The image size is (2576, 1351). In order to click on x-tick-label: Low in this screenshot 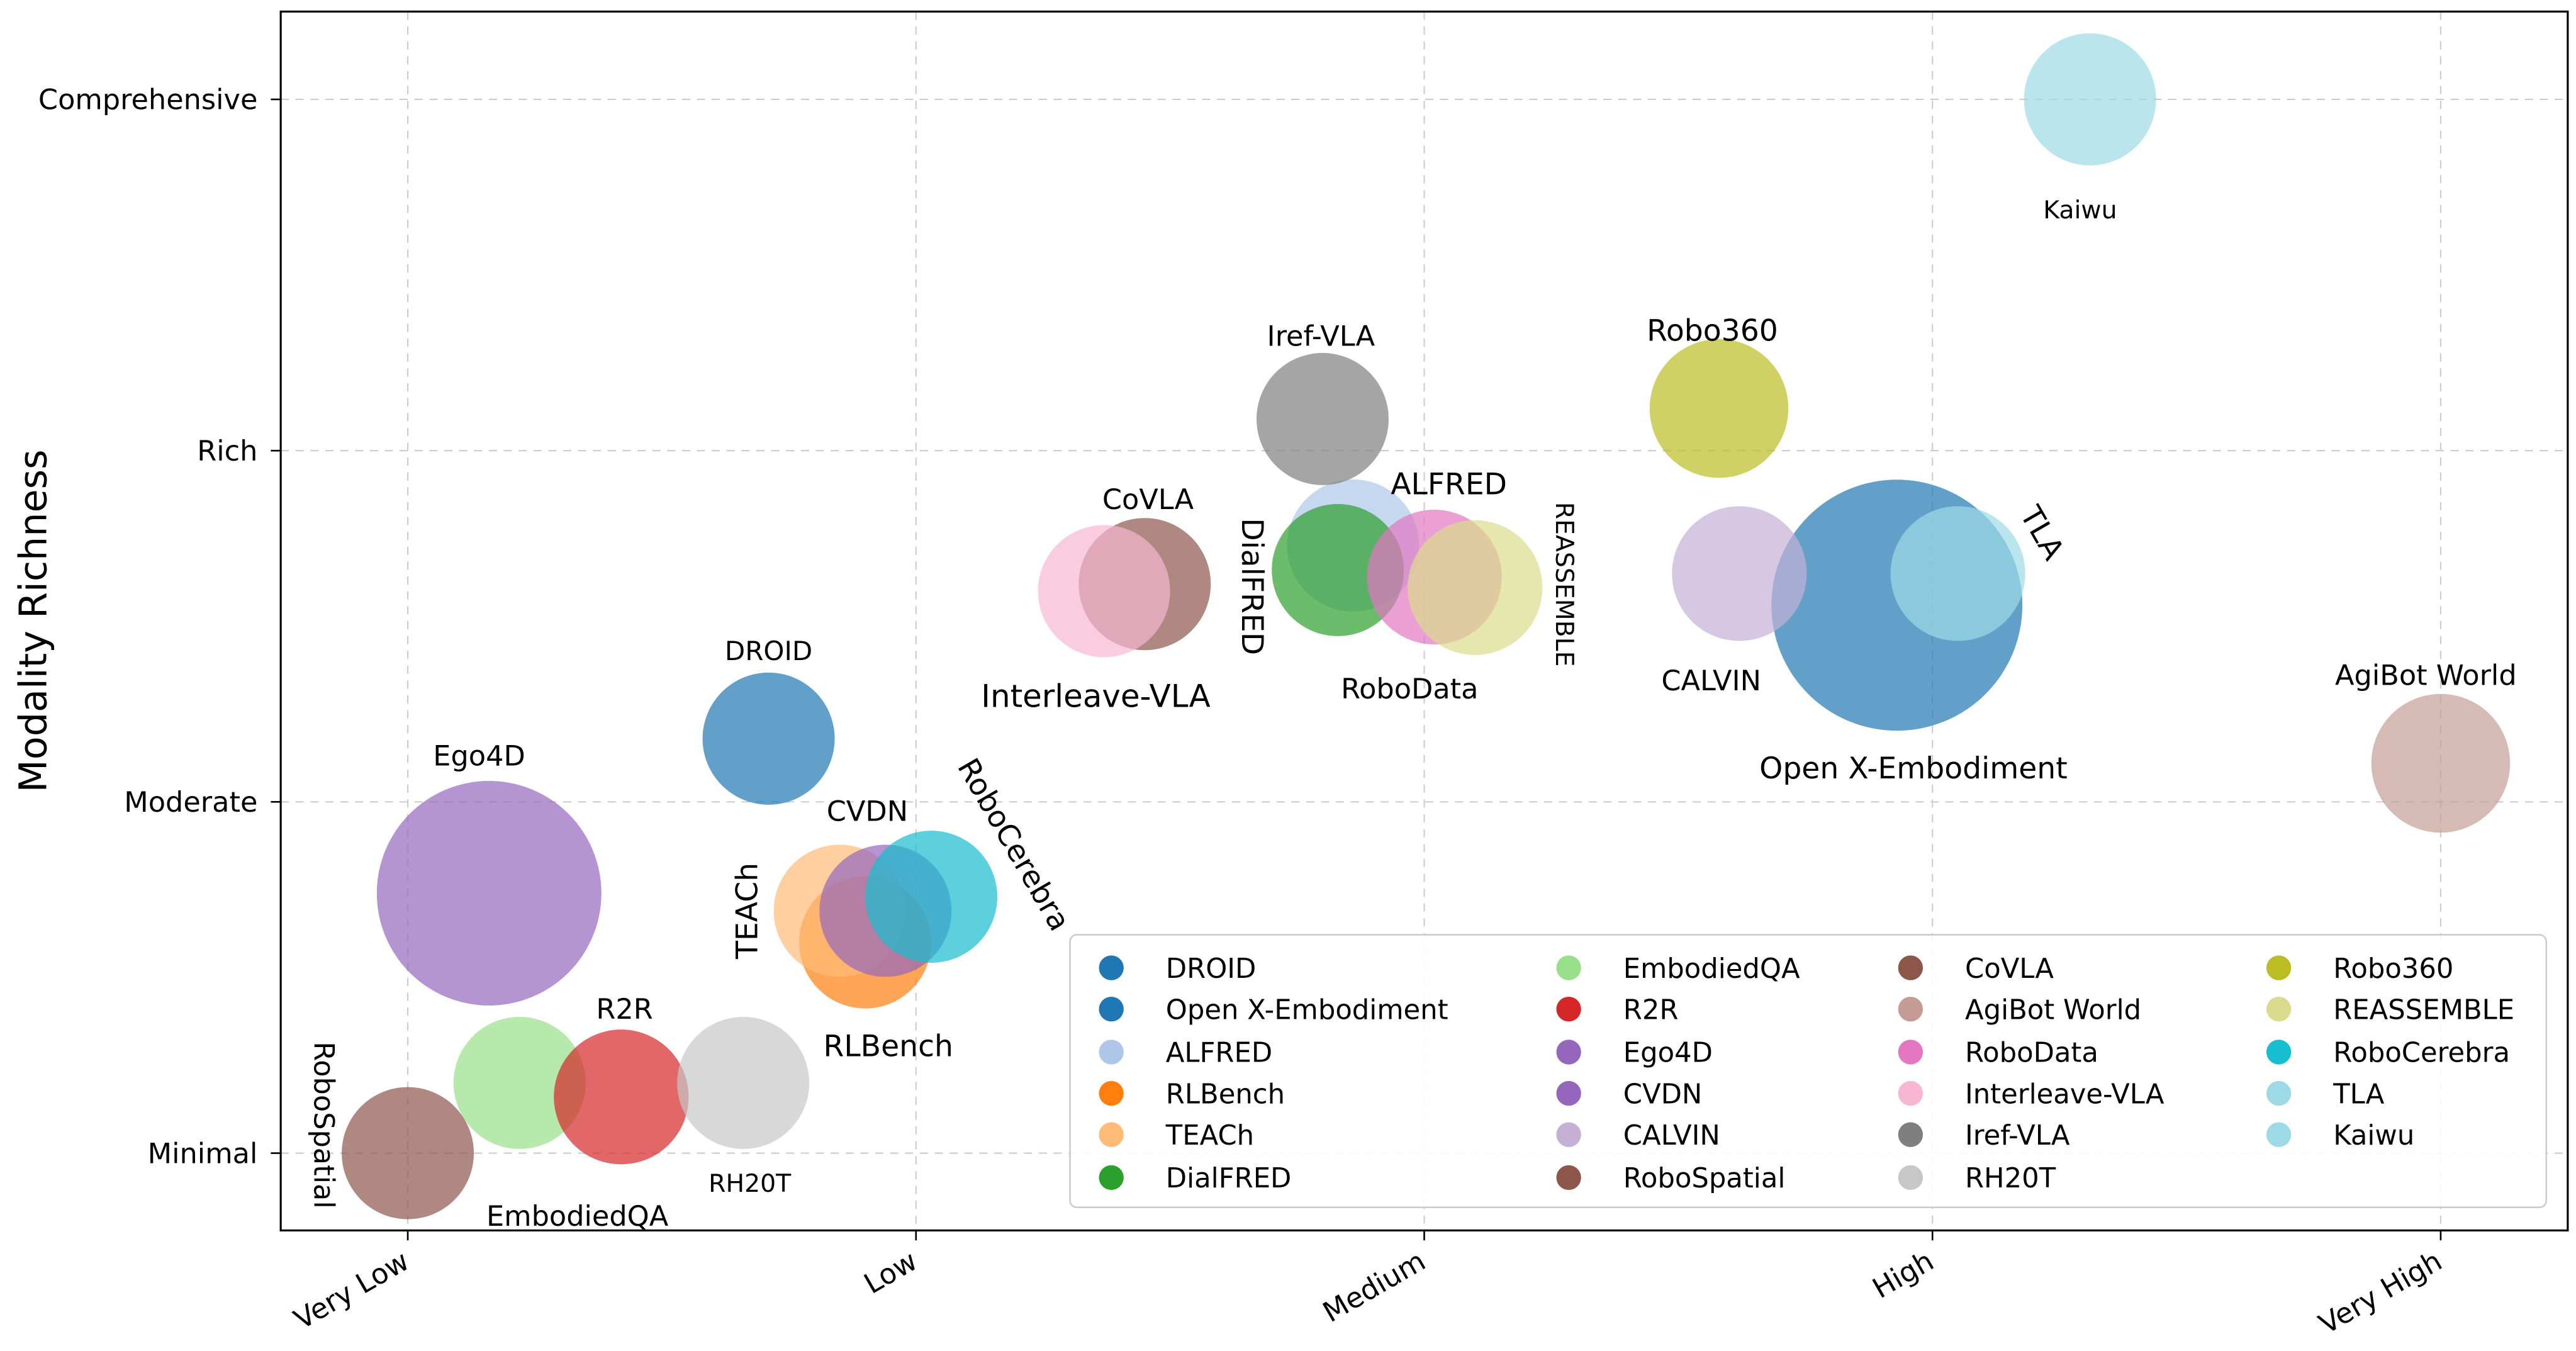, I will do `click(890, 1273)`.